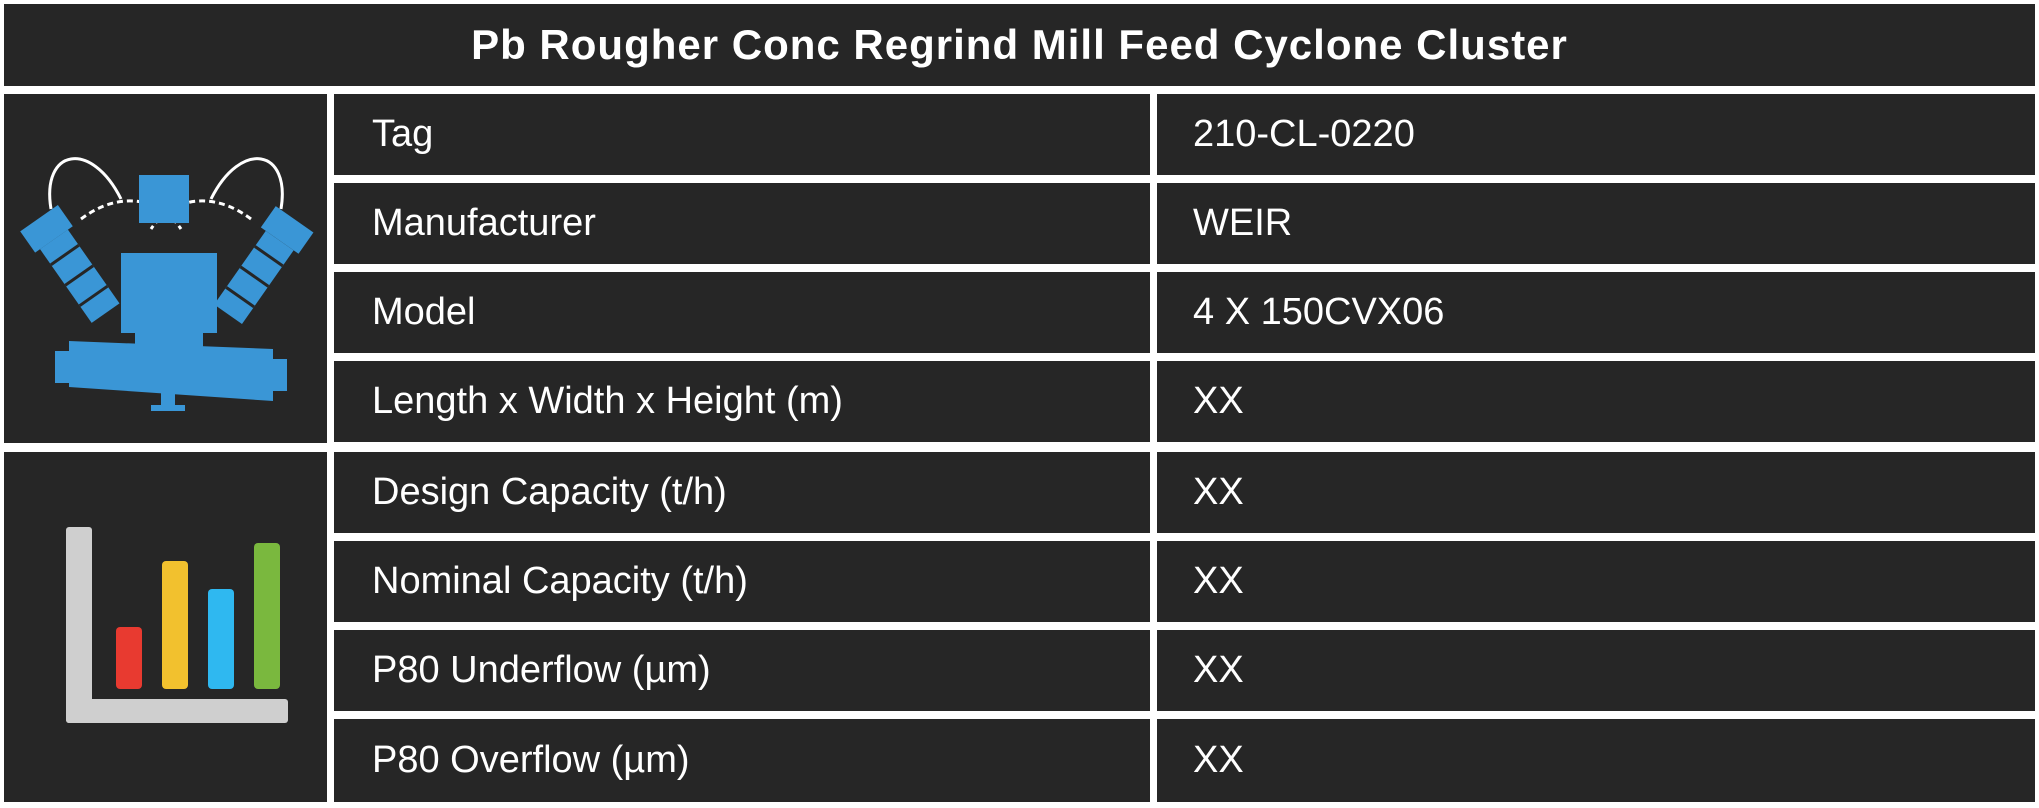 Image resolution: width=2039 pixels, height=808 pixels. I want to click on table-row: Tag 210-CL-0220, so click(1184, 134).